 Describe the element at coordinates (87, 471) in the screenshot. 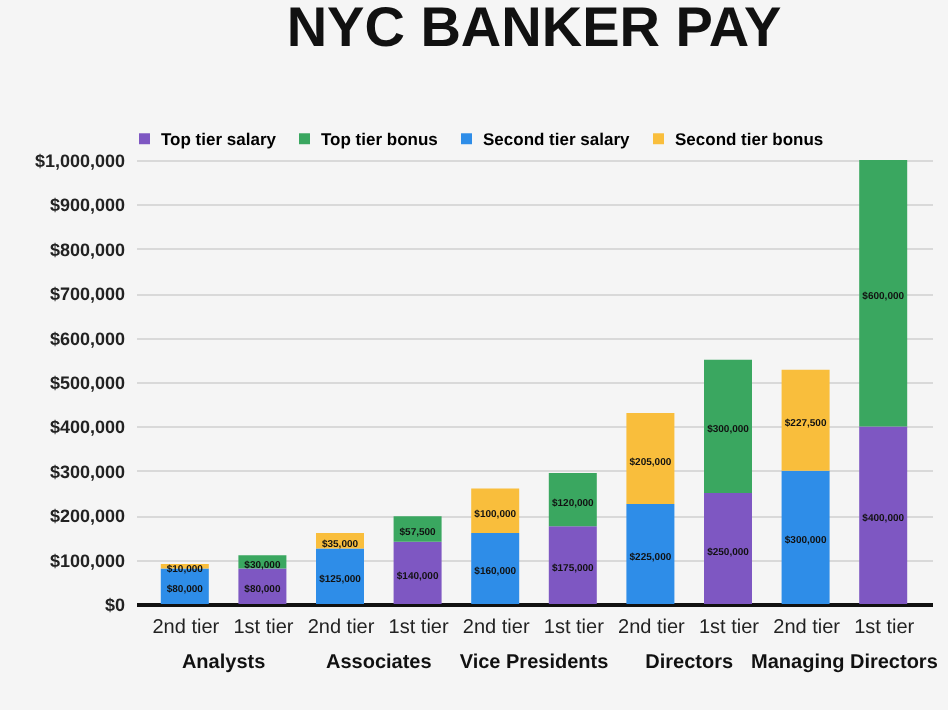

I see `y-tick-label: $300,000` at that location.